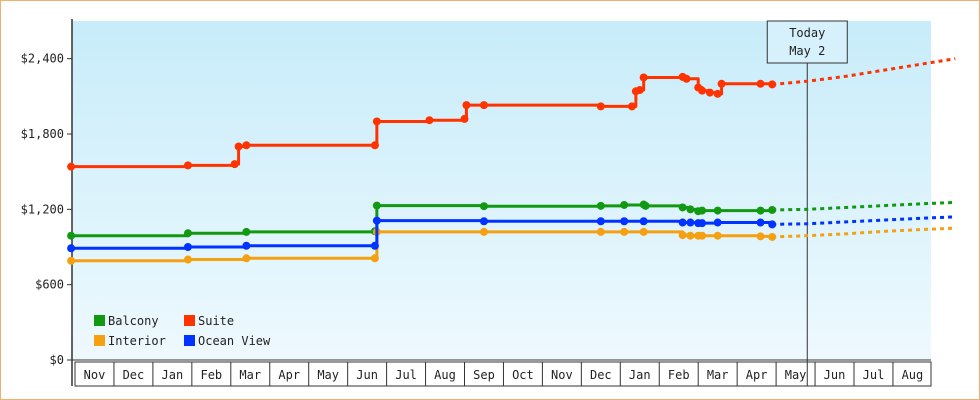 This screenshot has height=400, width=980. Describe the element at coordinates (807, 33) in the screenshot. I see `today-label: Today` at that location.